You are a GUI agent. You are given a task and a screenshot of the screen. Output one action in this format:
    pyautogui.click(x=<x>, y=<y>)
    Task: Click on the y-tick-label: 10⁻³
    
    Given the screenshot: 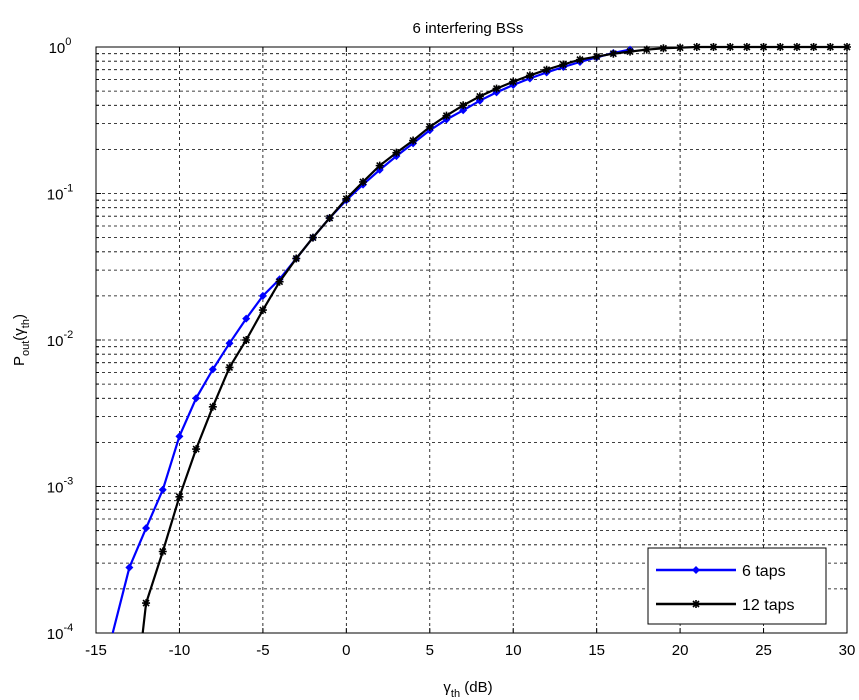 What is the action you would take?
    pyautogui.click(x=60, y=486)
    